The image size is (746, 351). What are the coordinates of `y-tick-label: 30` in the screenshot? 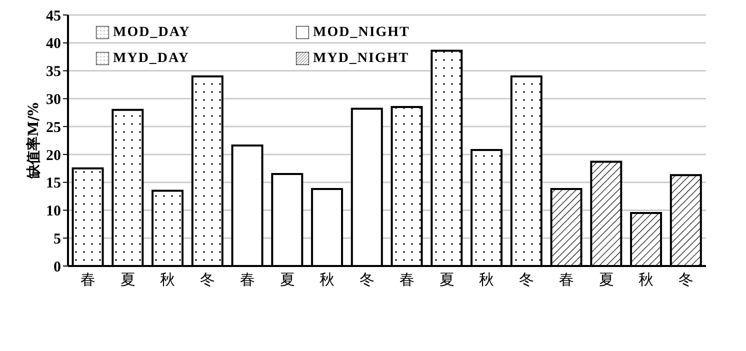 It's located at (53, 100).